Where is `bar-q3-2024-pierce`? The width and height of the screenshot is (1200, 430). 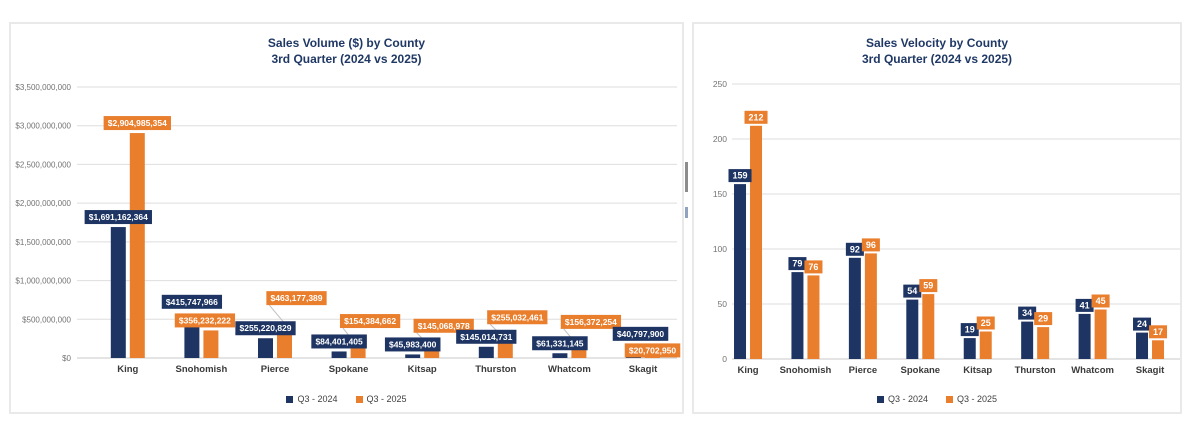
bar-q3-2024-pierce is located at coordinates (265, 348).